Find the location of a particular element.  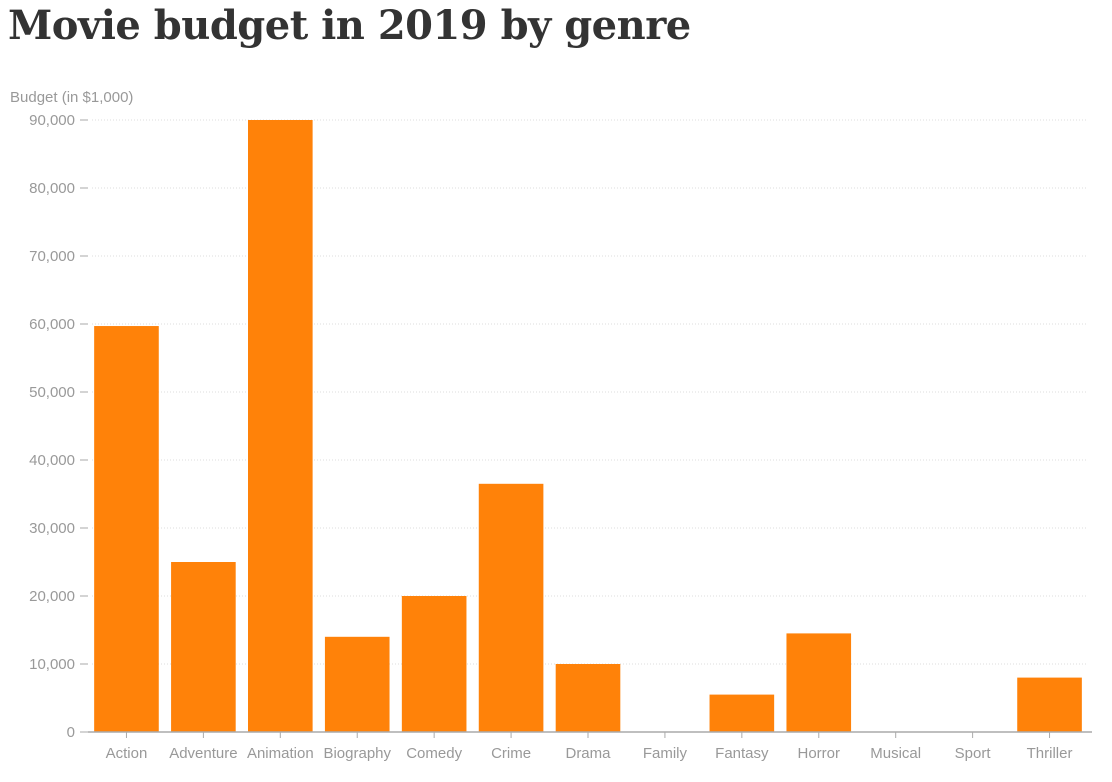

x-tick-label: Biography is located at coordinates (357, 753).